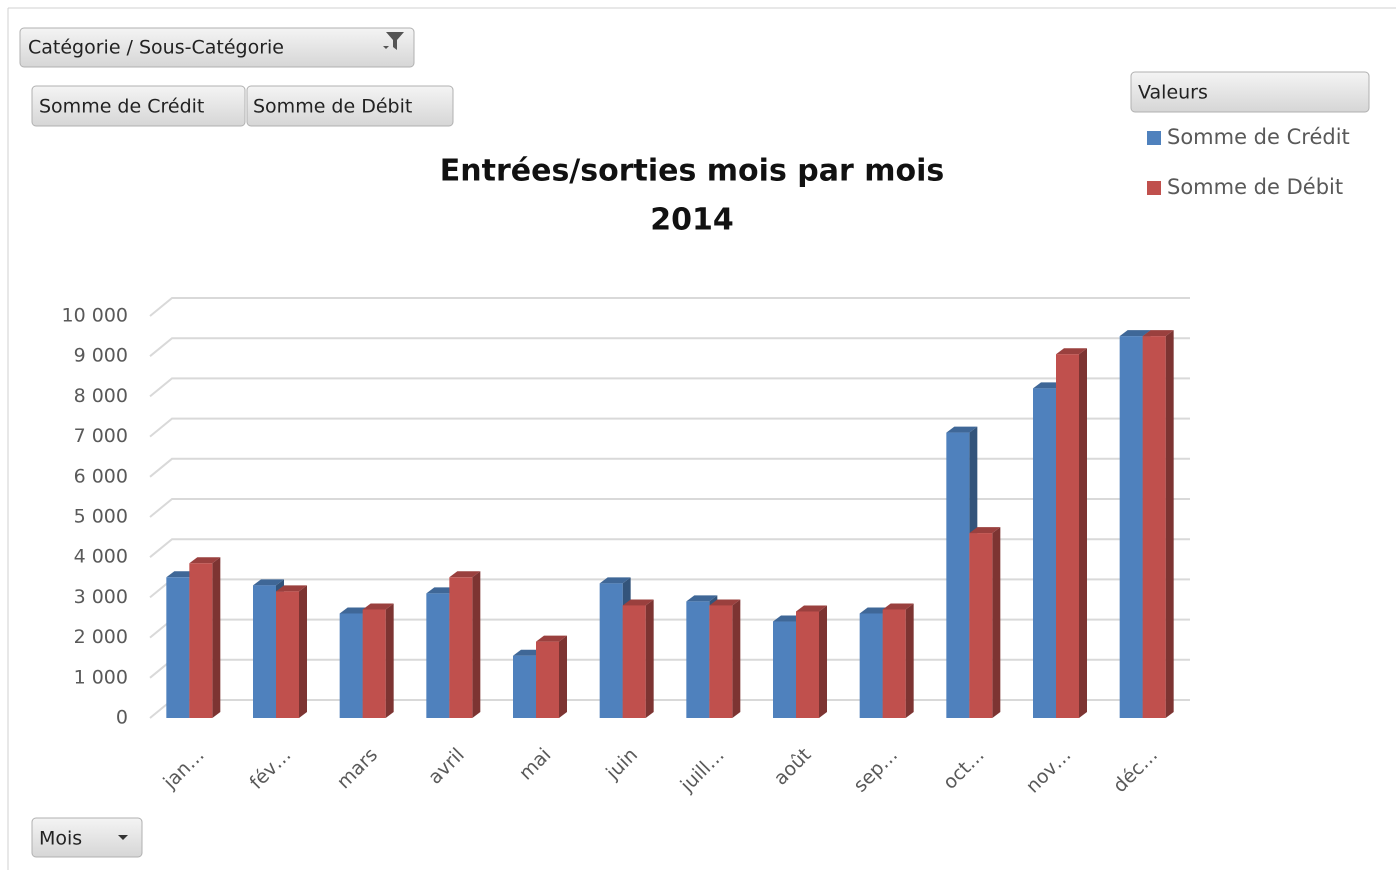 The width and height of the screenshot is (1396, 874). What do you see at coordinates (793, 767) in the screenshot?
I see `x-tick-label: août` at bounding box center [793, 767].